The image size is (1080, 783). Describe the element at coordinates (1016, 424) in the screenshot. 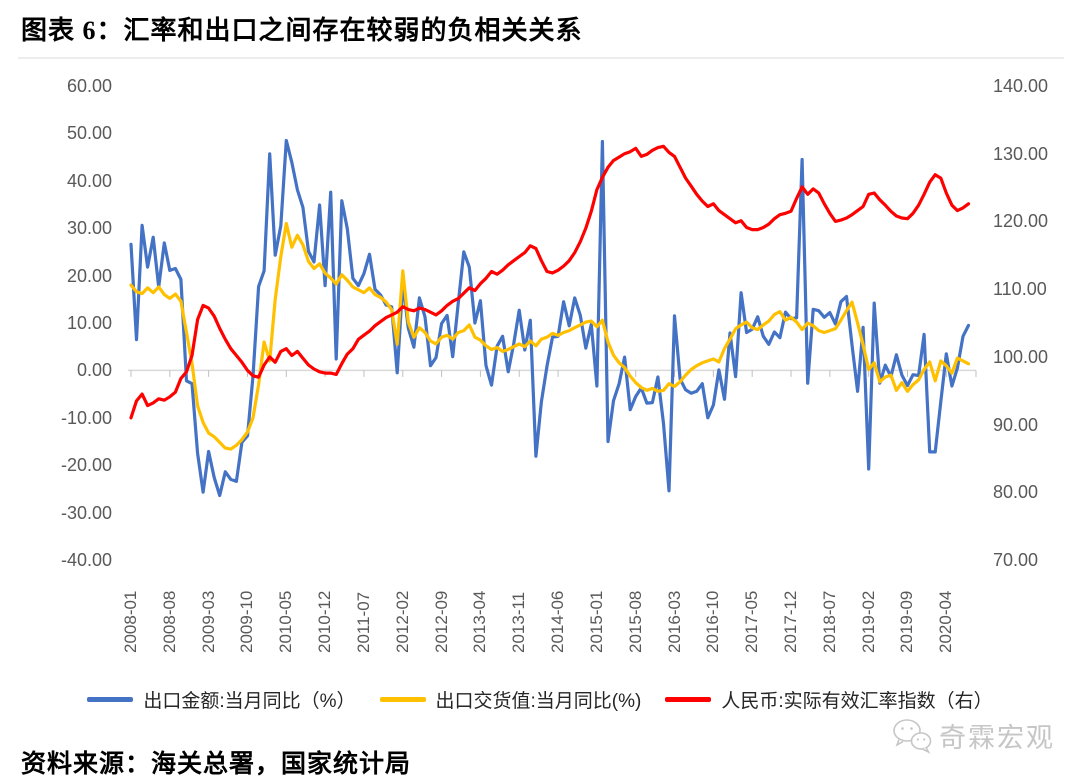

I see `y-axis-label-right: 90.00` at that location.